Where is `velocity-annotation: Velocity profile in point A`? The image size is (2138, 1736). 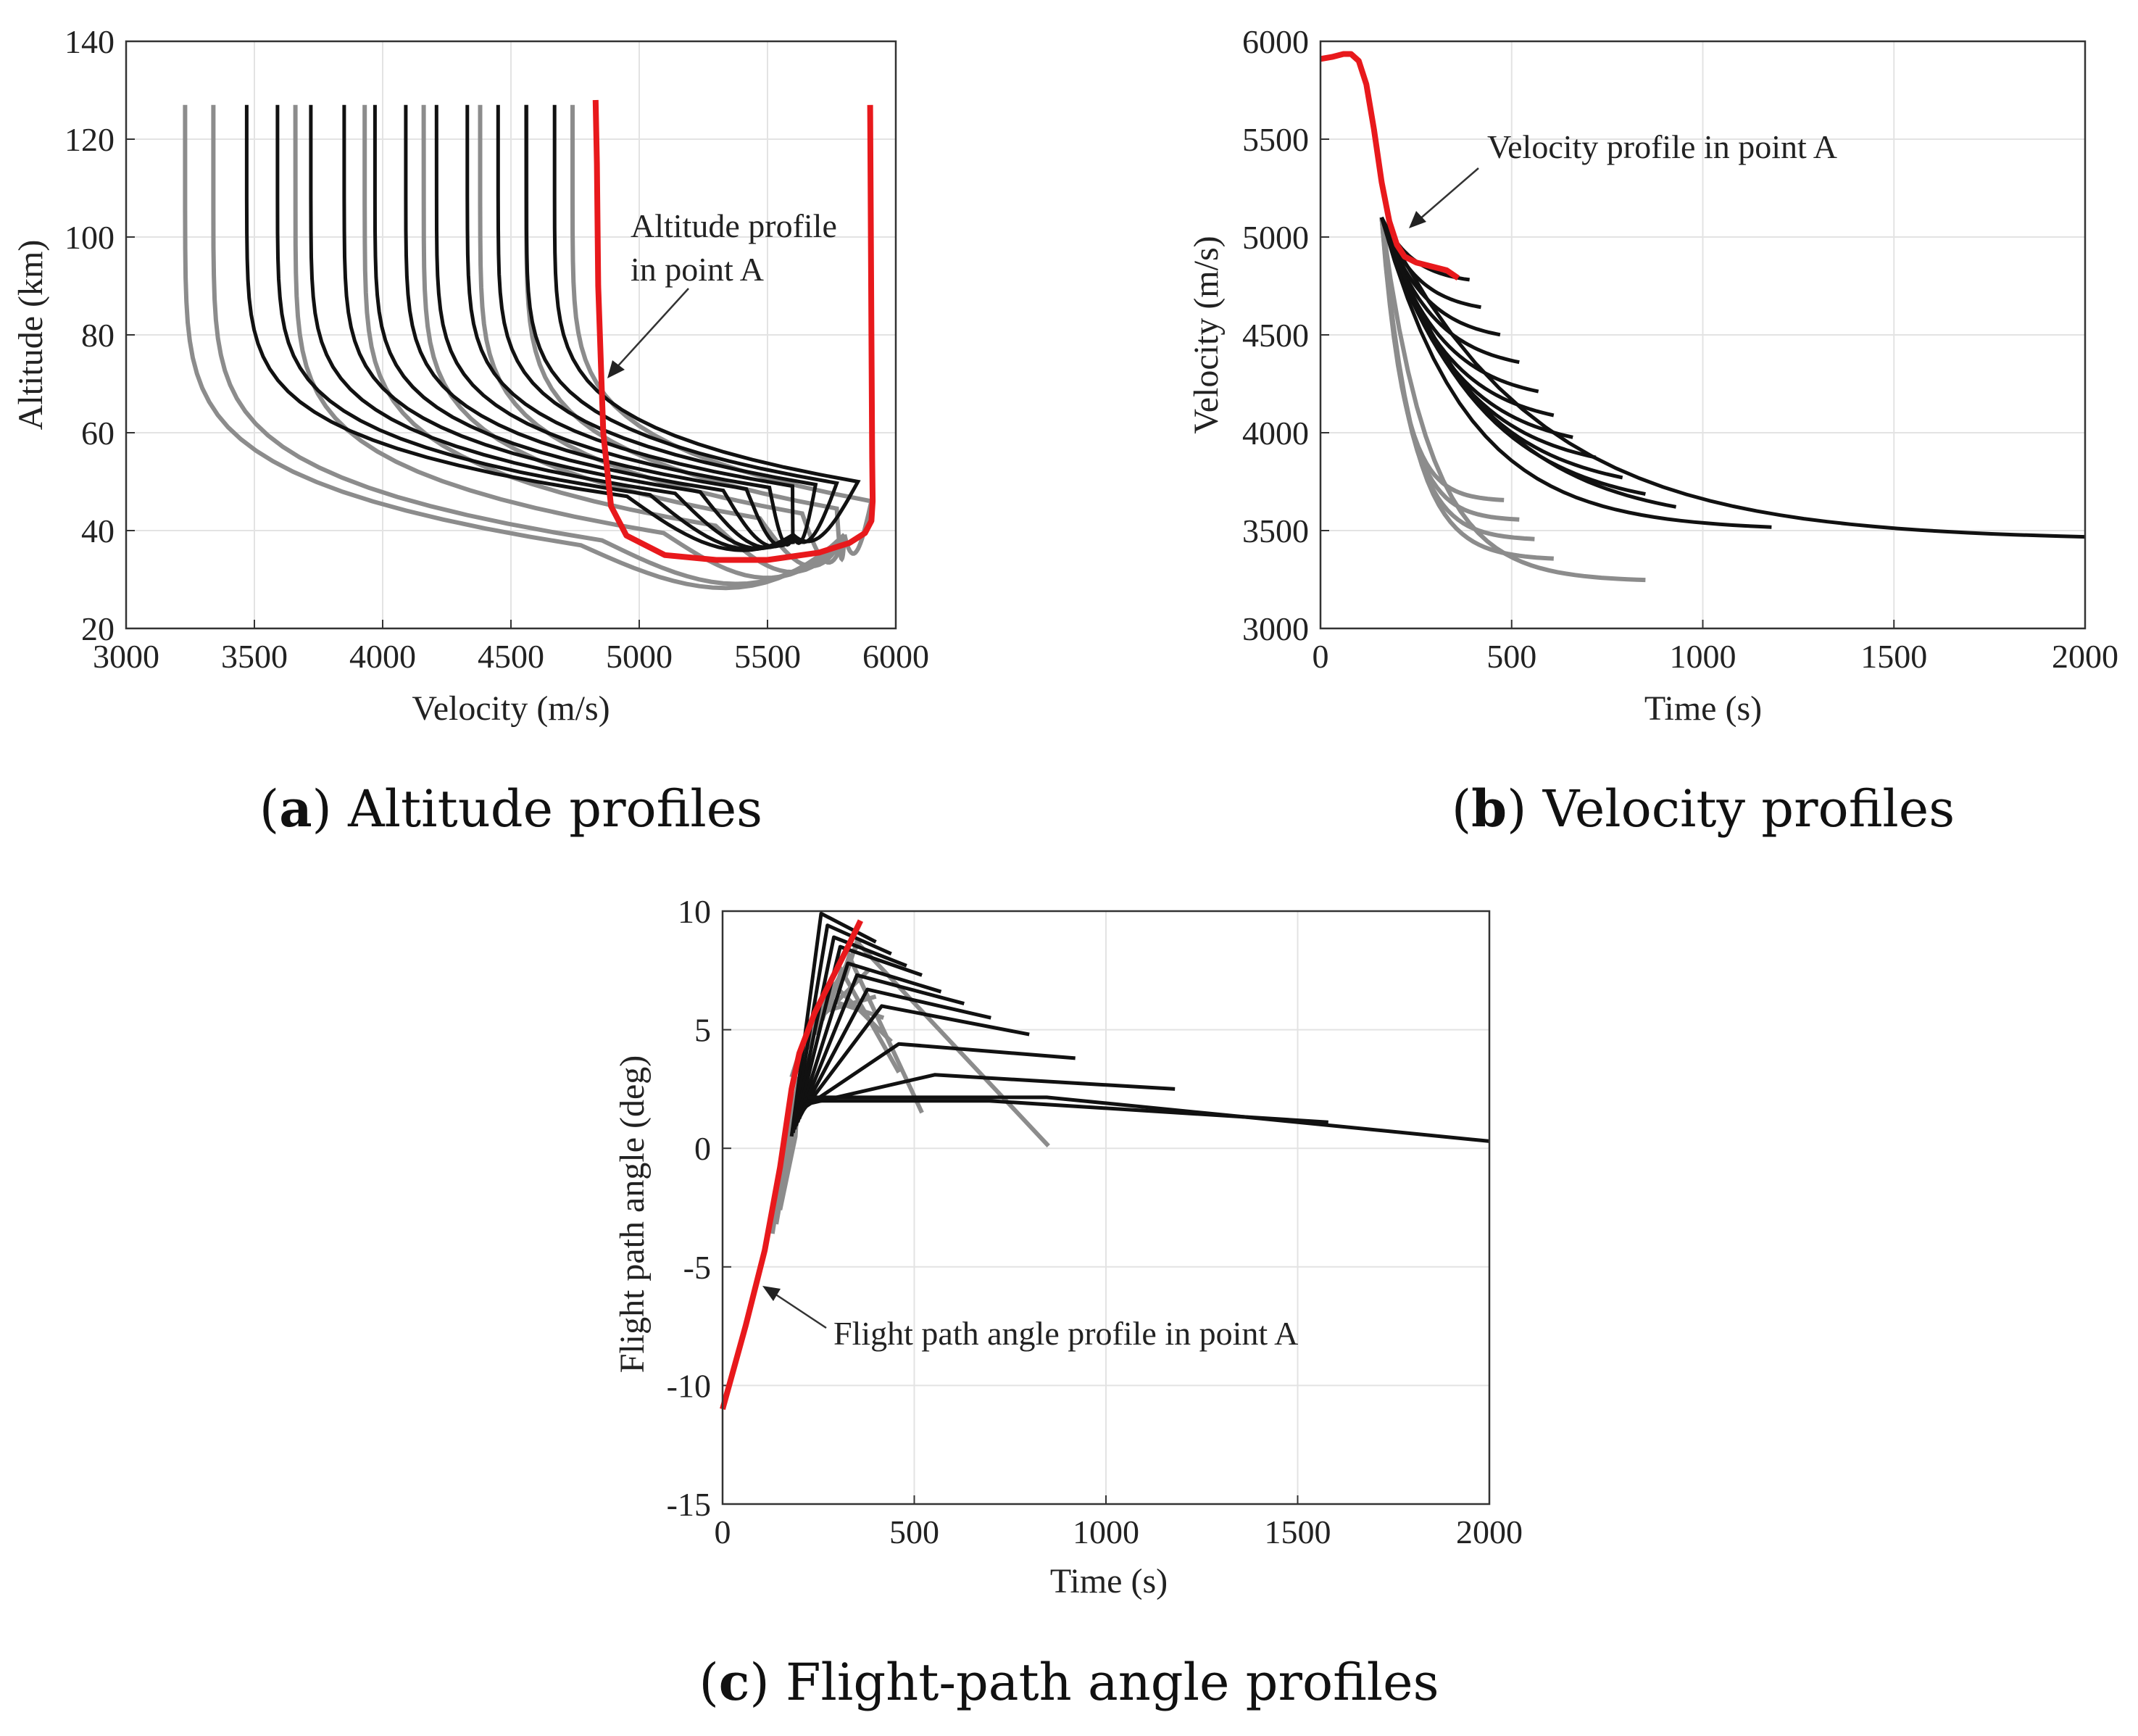 velocity-annotation: Velocity profile in point A is located at coordinates (1662, 146).